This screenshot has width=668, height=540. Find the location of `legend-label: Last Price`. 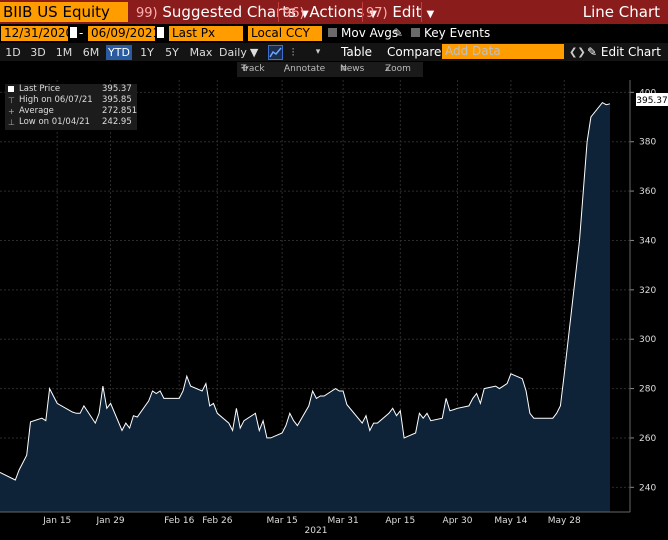

legend-label: Last Price is located at coordinates (40, 89).